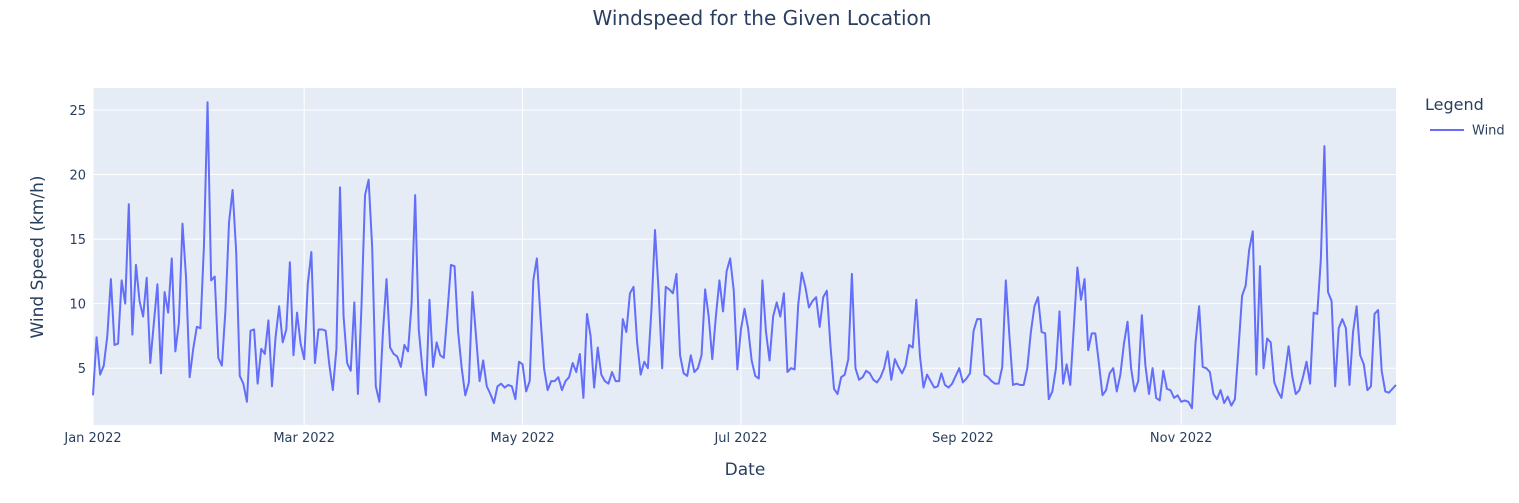  I want to click on x-tick-label: Sep 2022, so click(963, 438).